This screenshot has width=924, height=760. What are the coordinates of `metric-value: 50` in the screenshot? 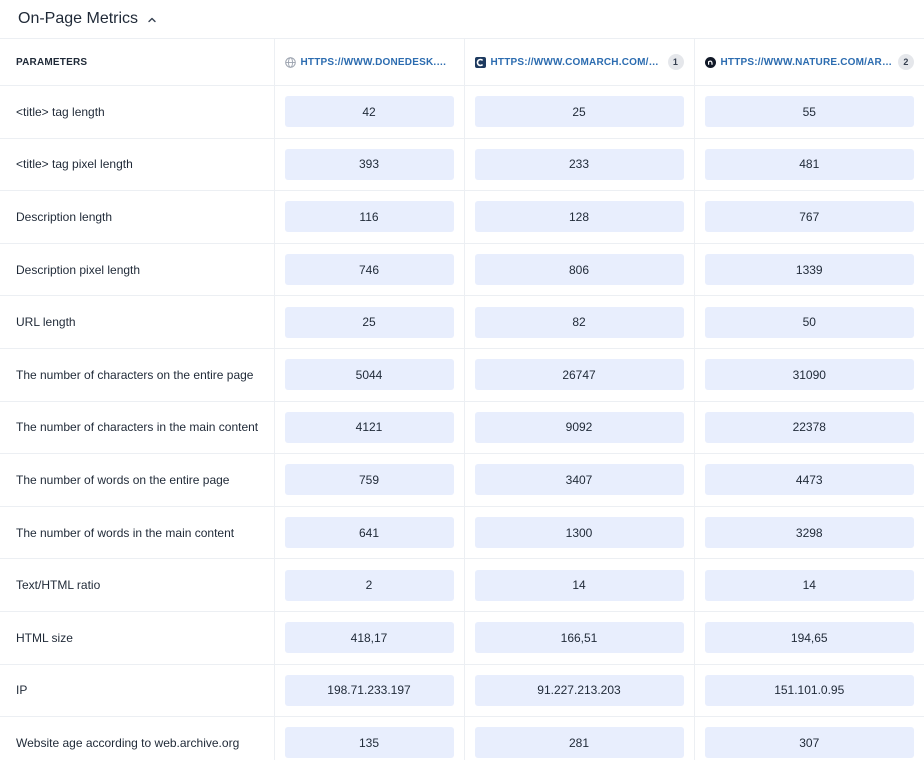 It's located at (809, 322).